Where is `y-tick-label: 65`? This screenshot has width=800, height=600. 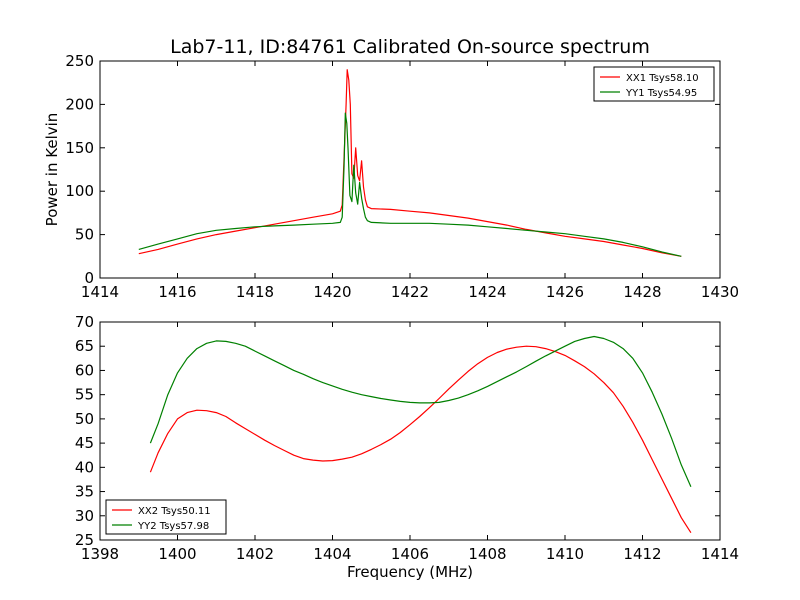 y-tick-label: 65 is located at coordinates (84, 346).